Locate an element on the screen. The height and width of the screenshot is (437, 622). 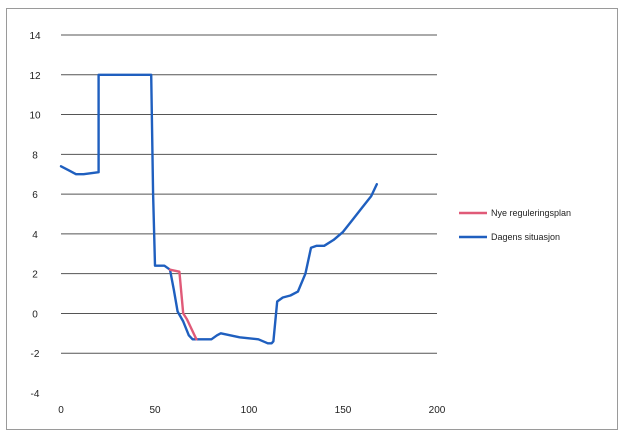
y-tick-label: 12 is located at coordinates (35, 76).